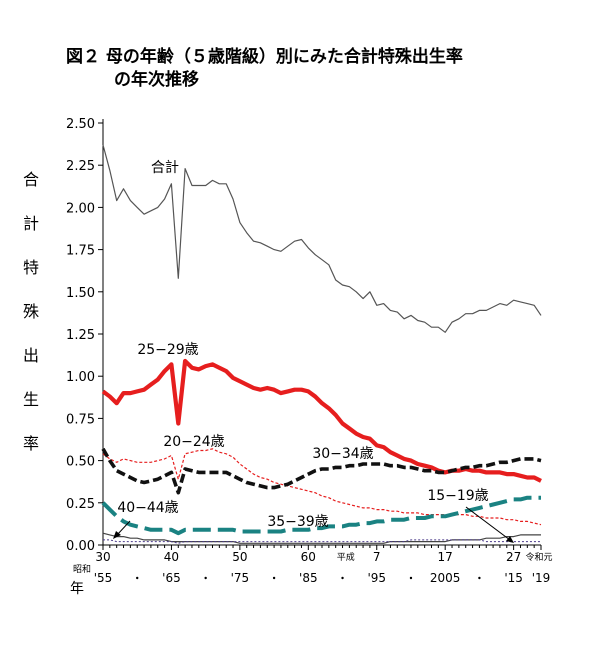 The width and height of the screenshot is (600, 671). Describe the element at coordinates (240, 578) in the screenshot. I see `x-tick-label-year: '75` at that location.